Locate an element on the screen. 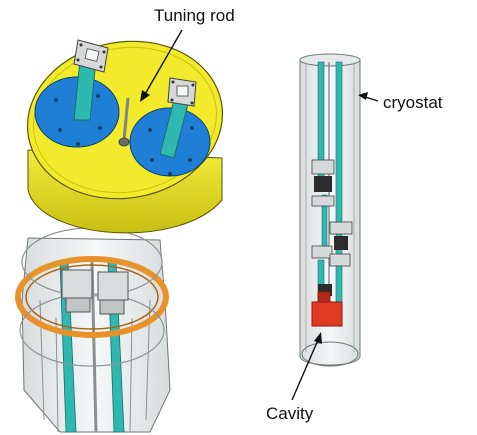 The height and width of the screenshot is (435, 477). cryostat-label: cryostat is located at coordinates (413, 102).